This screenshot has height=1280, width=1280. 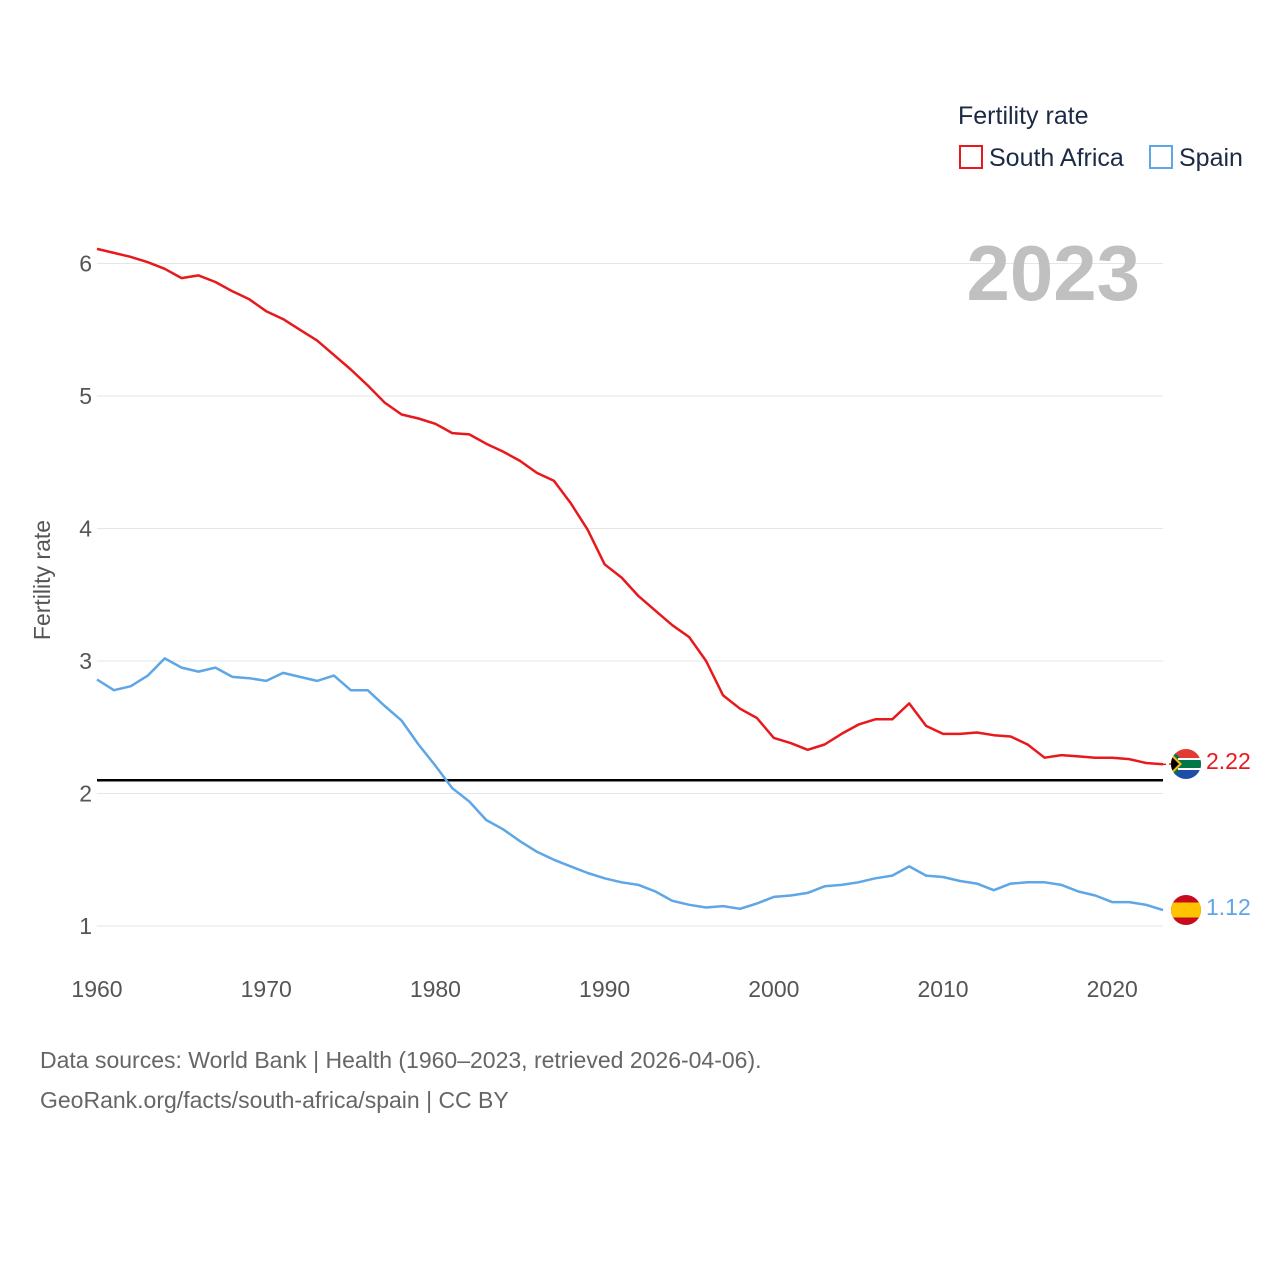 I want to click on spain-flag-icon, so click(x=1186, y=910).